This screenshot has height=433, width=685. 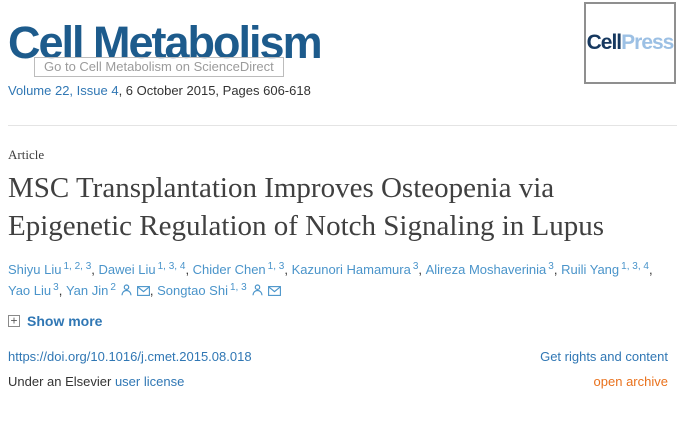 What do you see at coordinates (26, 154) in the screenshot?
I see `article-type-label: Article` at bounding box center [26, 154].